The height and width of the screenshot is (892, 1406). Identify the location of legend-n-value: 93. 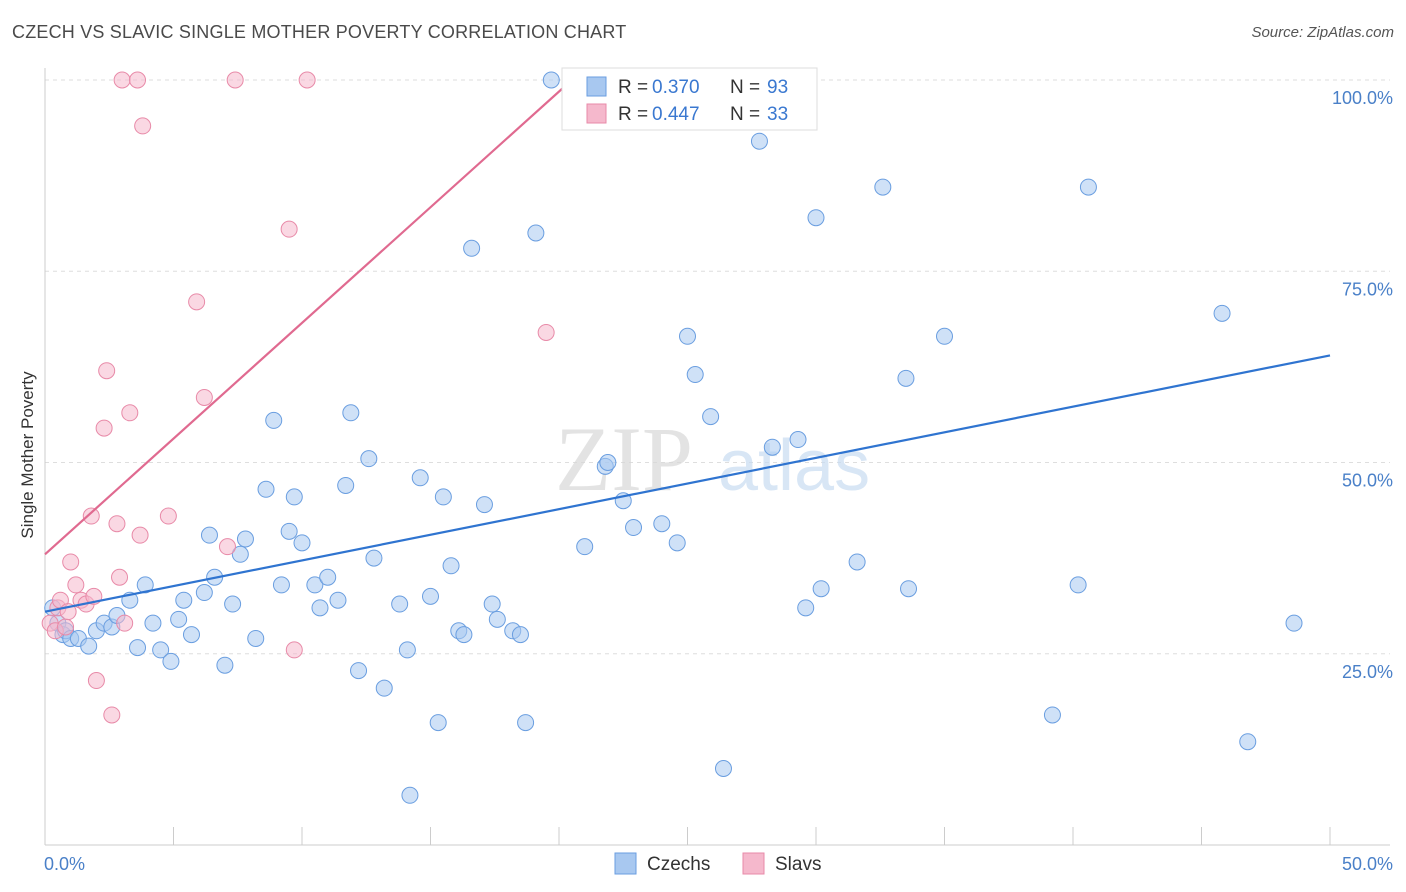
(777, 87).